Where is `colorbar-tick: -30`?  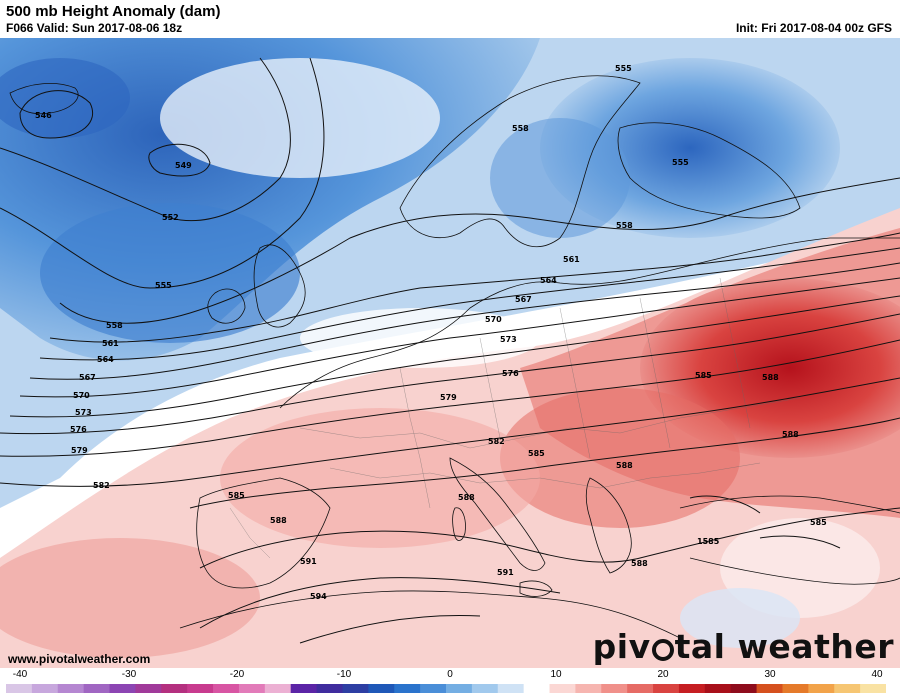 colorbar-tick: -30 is located at coordinates (129, 674).